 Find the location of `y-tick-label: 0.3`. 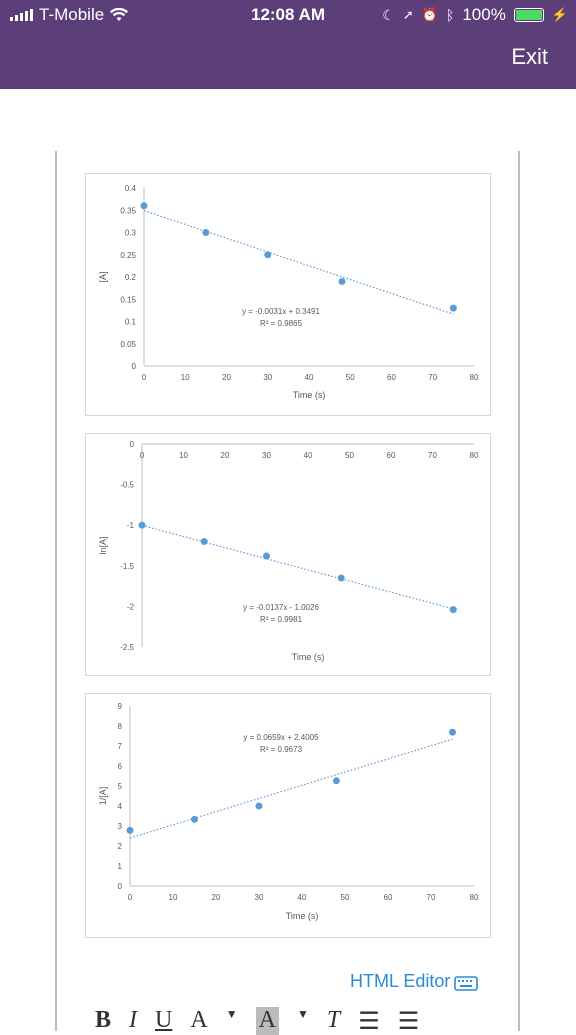

y-tick-label: 0.3 is located at coordinates (131, 233).